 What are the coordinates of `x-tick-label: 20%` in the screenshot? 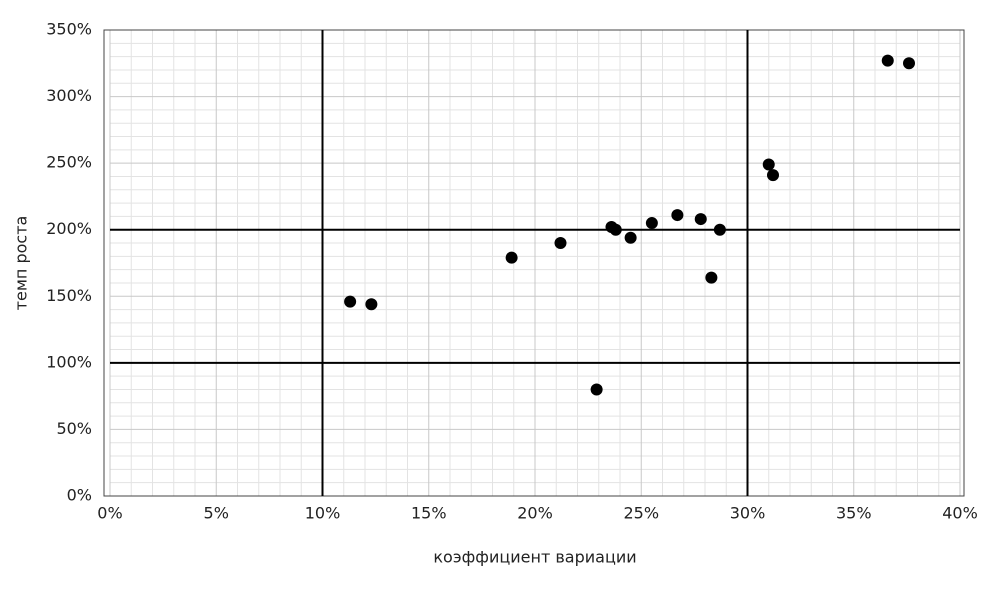 It's located at (535, 513).